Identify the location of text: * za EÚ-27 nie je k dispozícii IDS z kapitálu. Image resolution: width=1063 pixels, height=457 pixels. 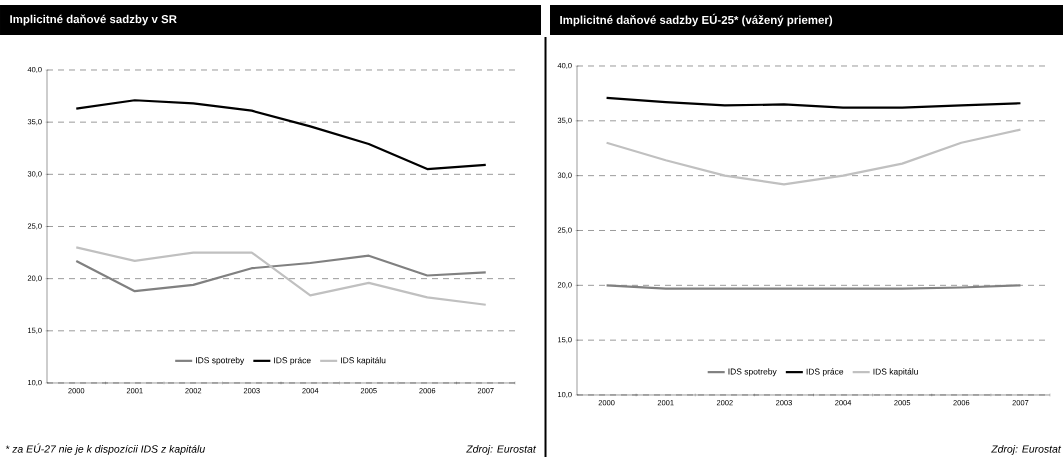
(105, 449).